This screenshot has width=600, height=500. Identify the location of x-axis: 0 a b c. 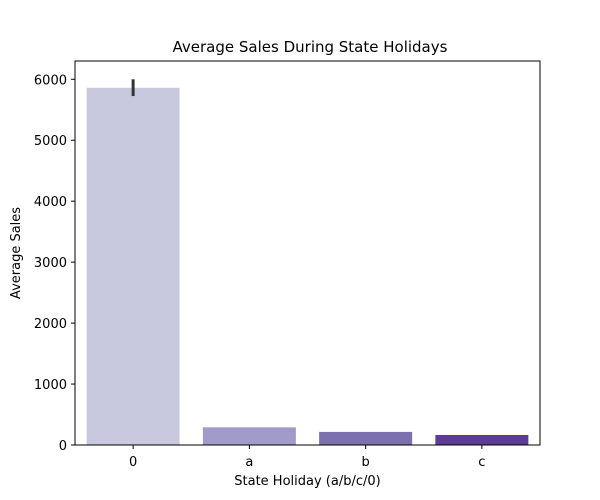
(307, 457).